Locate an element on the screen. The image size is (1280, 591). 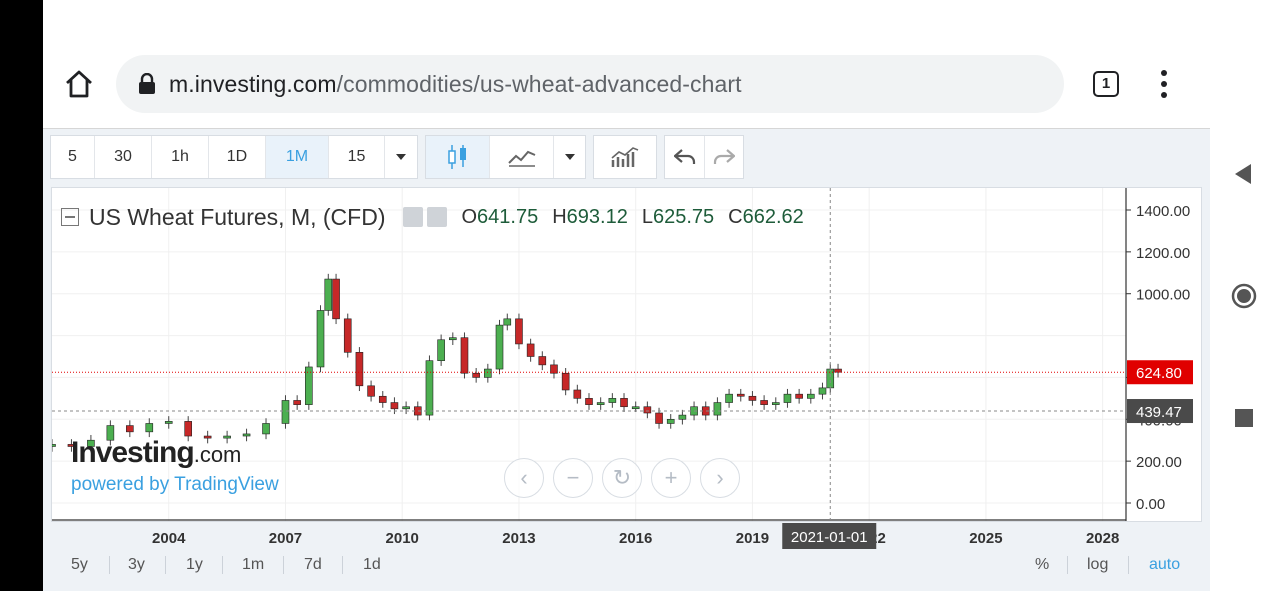
crosshair-date-label: 2021-01-01 is located at coordinates (829, 537).